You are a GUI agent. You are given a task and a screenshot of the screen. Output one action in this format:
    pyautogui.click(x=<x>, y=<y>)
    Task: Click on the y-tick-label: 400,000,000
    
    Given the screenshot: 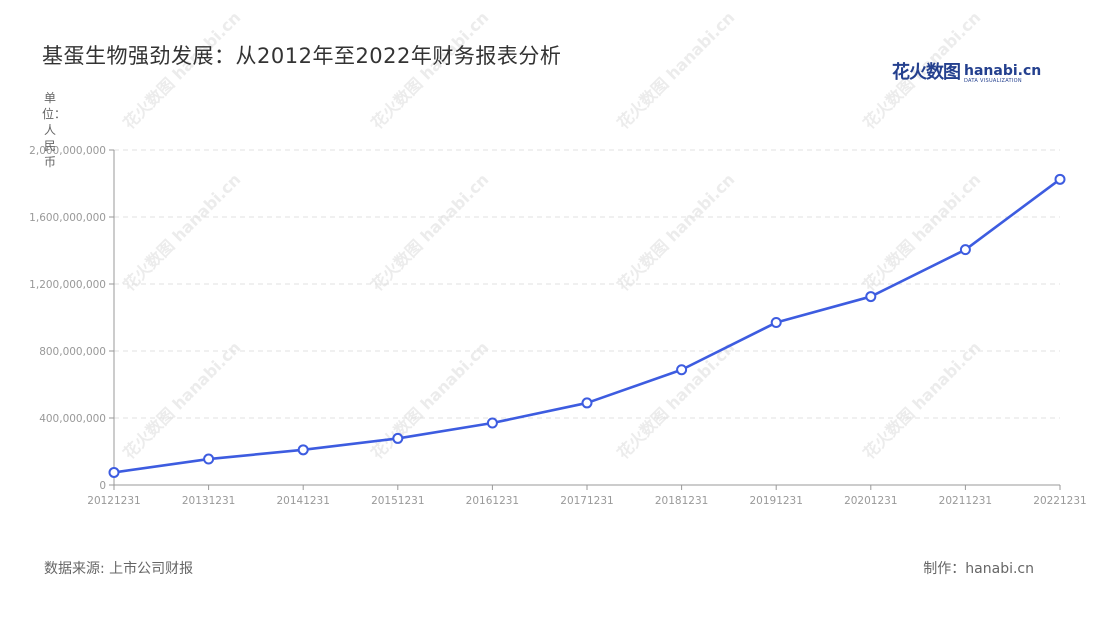 What is the action you would take?
    pyautogui.click(x=72, y=419)
    